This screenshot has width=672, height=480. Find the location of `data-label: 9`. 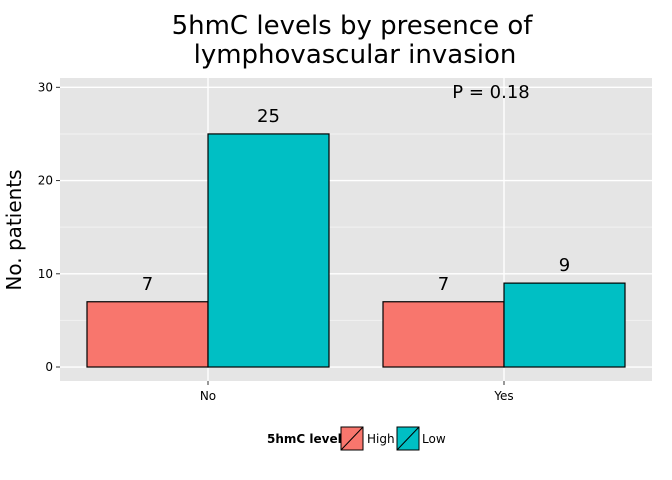

data-label: 9 is located at coordinates (564, 265).